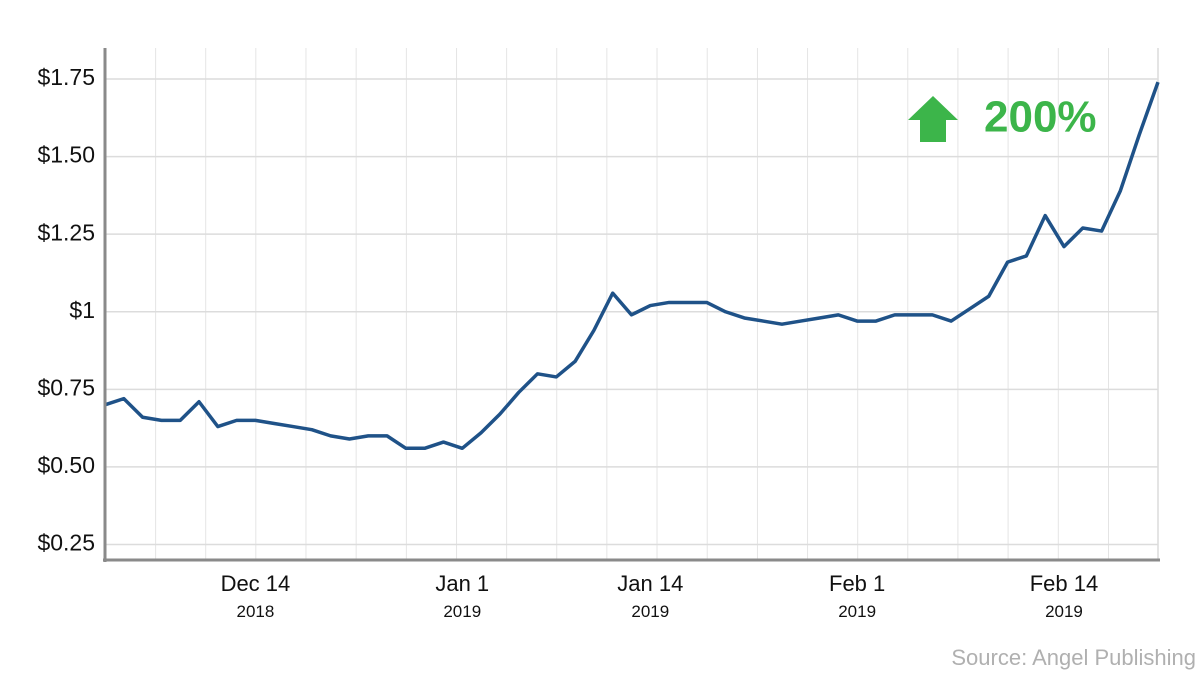  Describe the element at coordinates (857, 596) in the screenshot. I see `x-tick-label: Feb 1 2019` at that location.